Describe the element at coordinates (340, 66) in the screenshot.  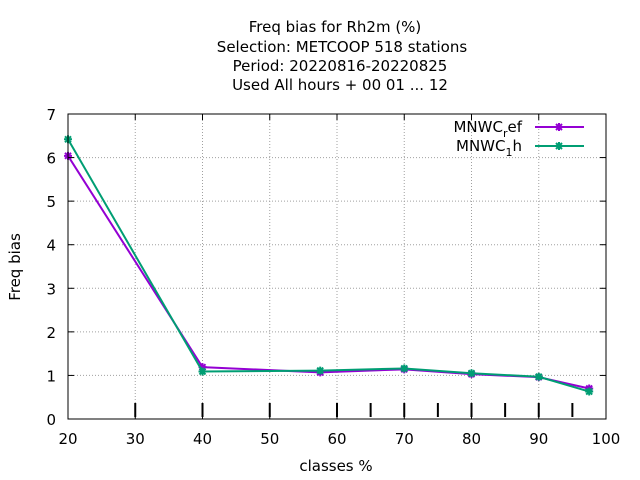
I see `title-line-3: Period: 20220816-20220825` at that location.